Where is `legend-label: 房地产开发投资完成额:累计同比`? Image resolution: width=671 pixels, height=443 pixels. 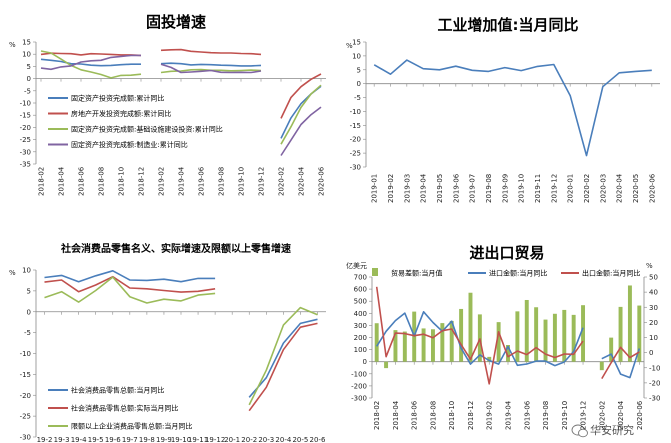 legend-label: 房地产开发投资完成额:累计同比 is located at coordinates (121, 113).